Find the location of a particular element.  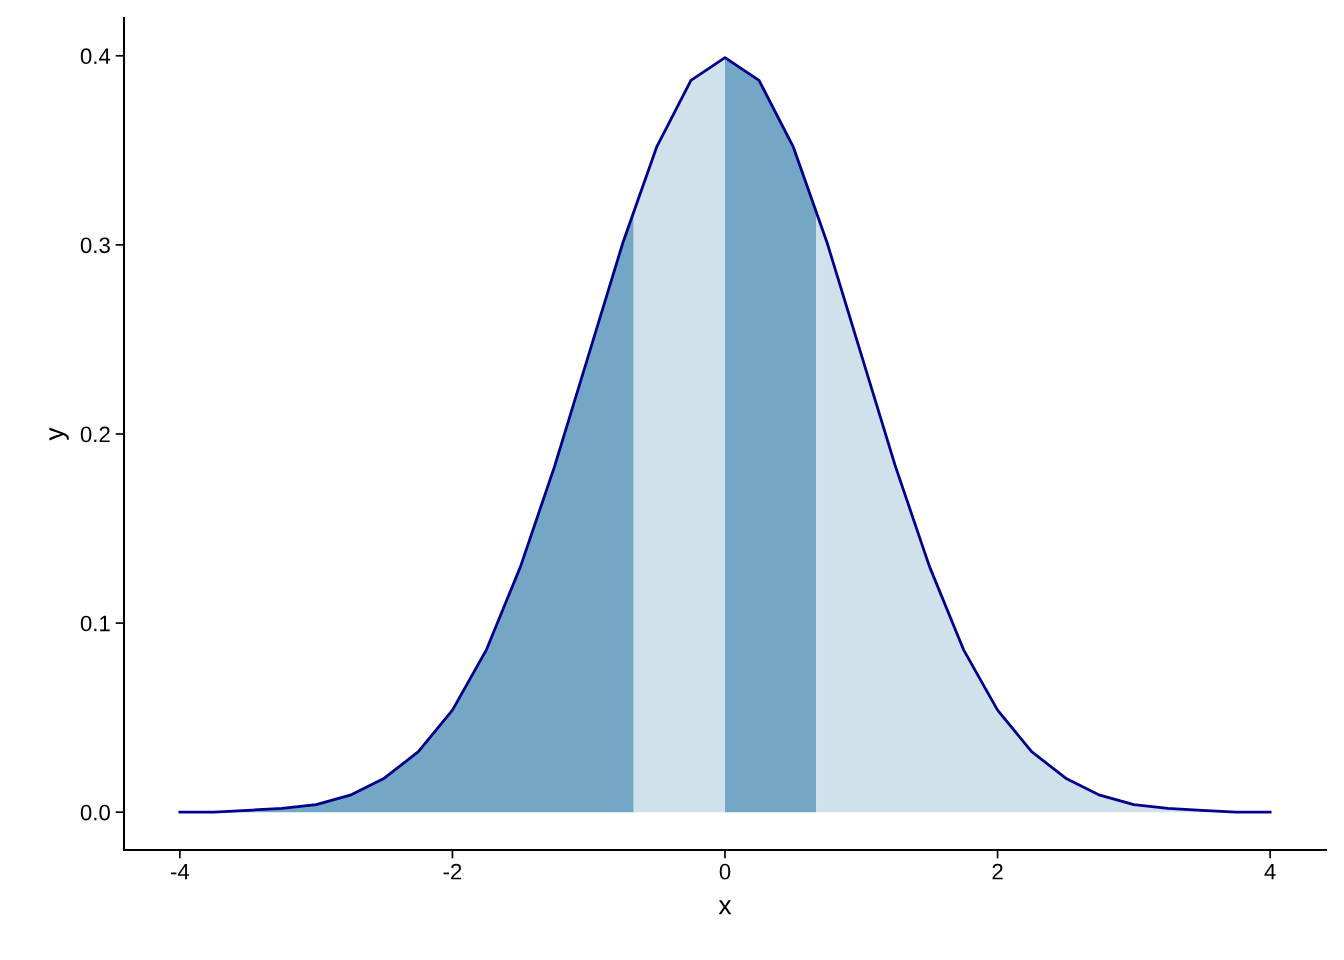

x-tick-label: 2 is located at coordinates (997, 871).